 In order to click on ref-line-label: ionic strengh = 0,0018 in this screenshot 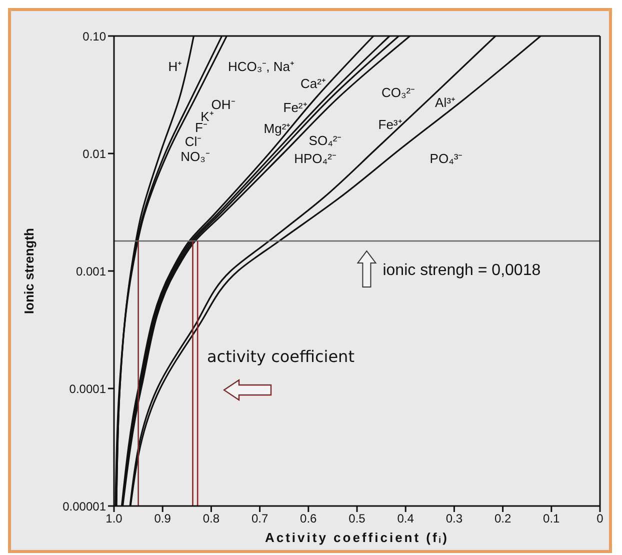, I will do `click(461, 271)`.